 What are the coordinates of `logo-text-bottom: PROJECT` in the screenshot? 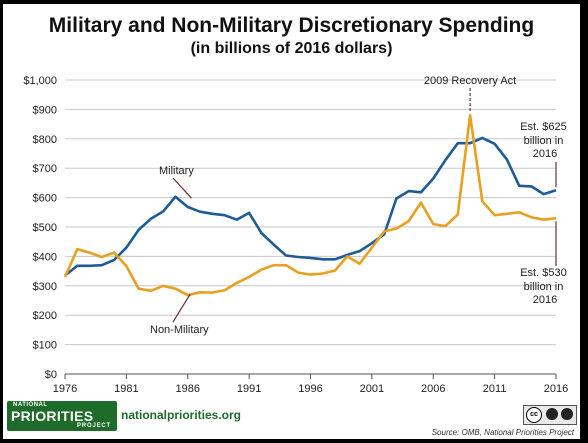 It's located at (94, 426).